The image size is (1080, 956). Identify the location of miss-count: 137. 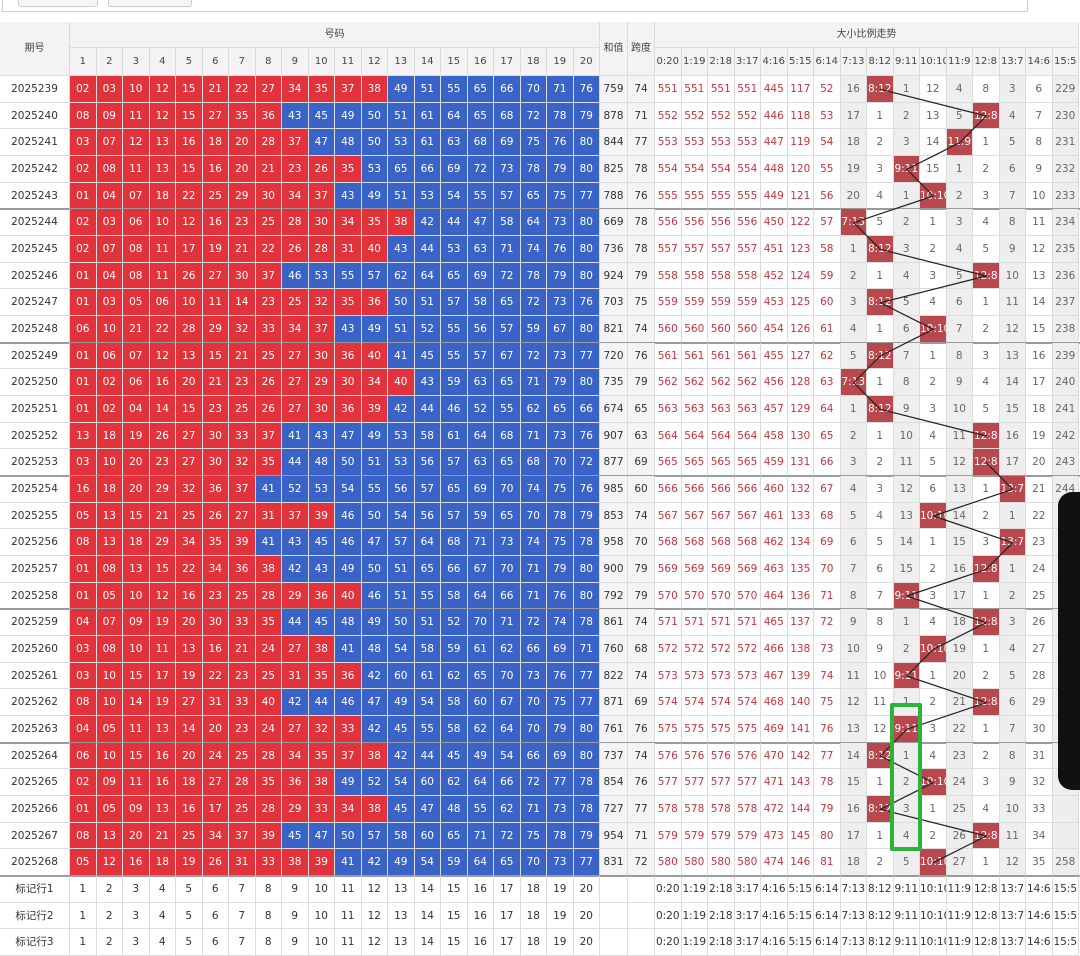
(800, 622).